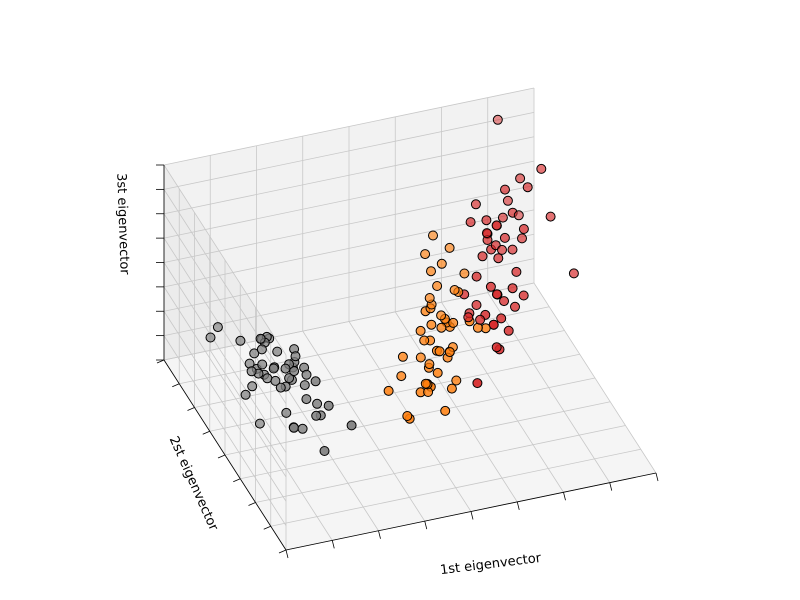 The width and height of the screenshot is (800, 600). What do you see at coordinates (193, 484) in the screenshot?
I see `y-axis-label: 2st eigenvector` at bounding box center [193, 484].